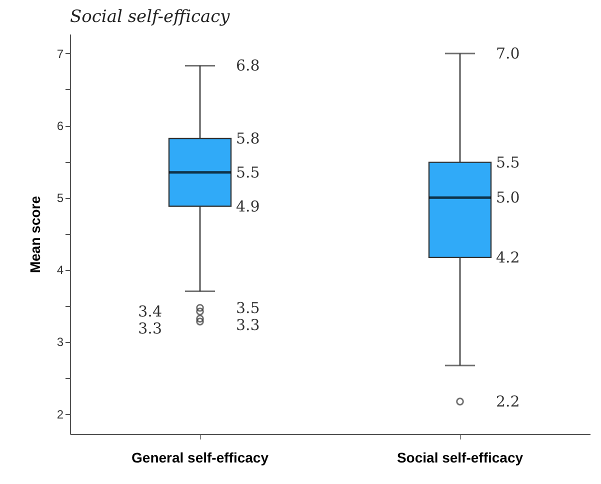 The image size is (601, 484). I want to click on annotation: 5.8, so click(248, 139).